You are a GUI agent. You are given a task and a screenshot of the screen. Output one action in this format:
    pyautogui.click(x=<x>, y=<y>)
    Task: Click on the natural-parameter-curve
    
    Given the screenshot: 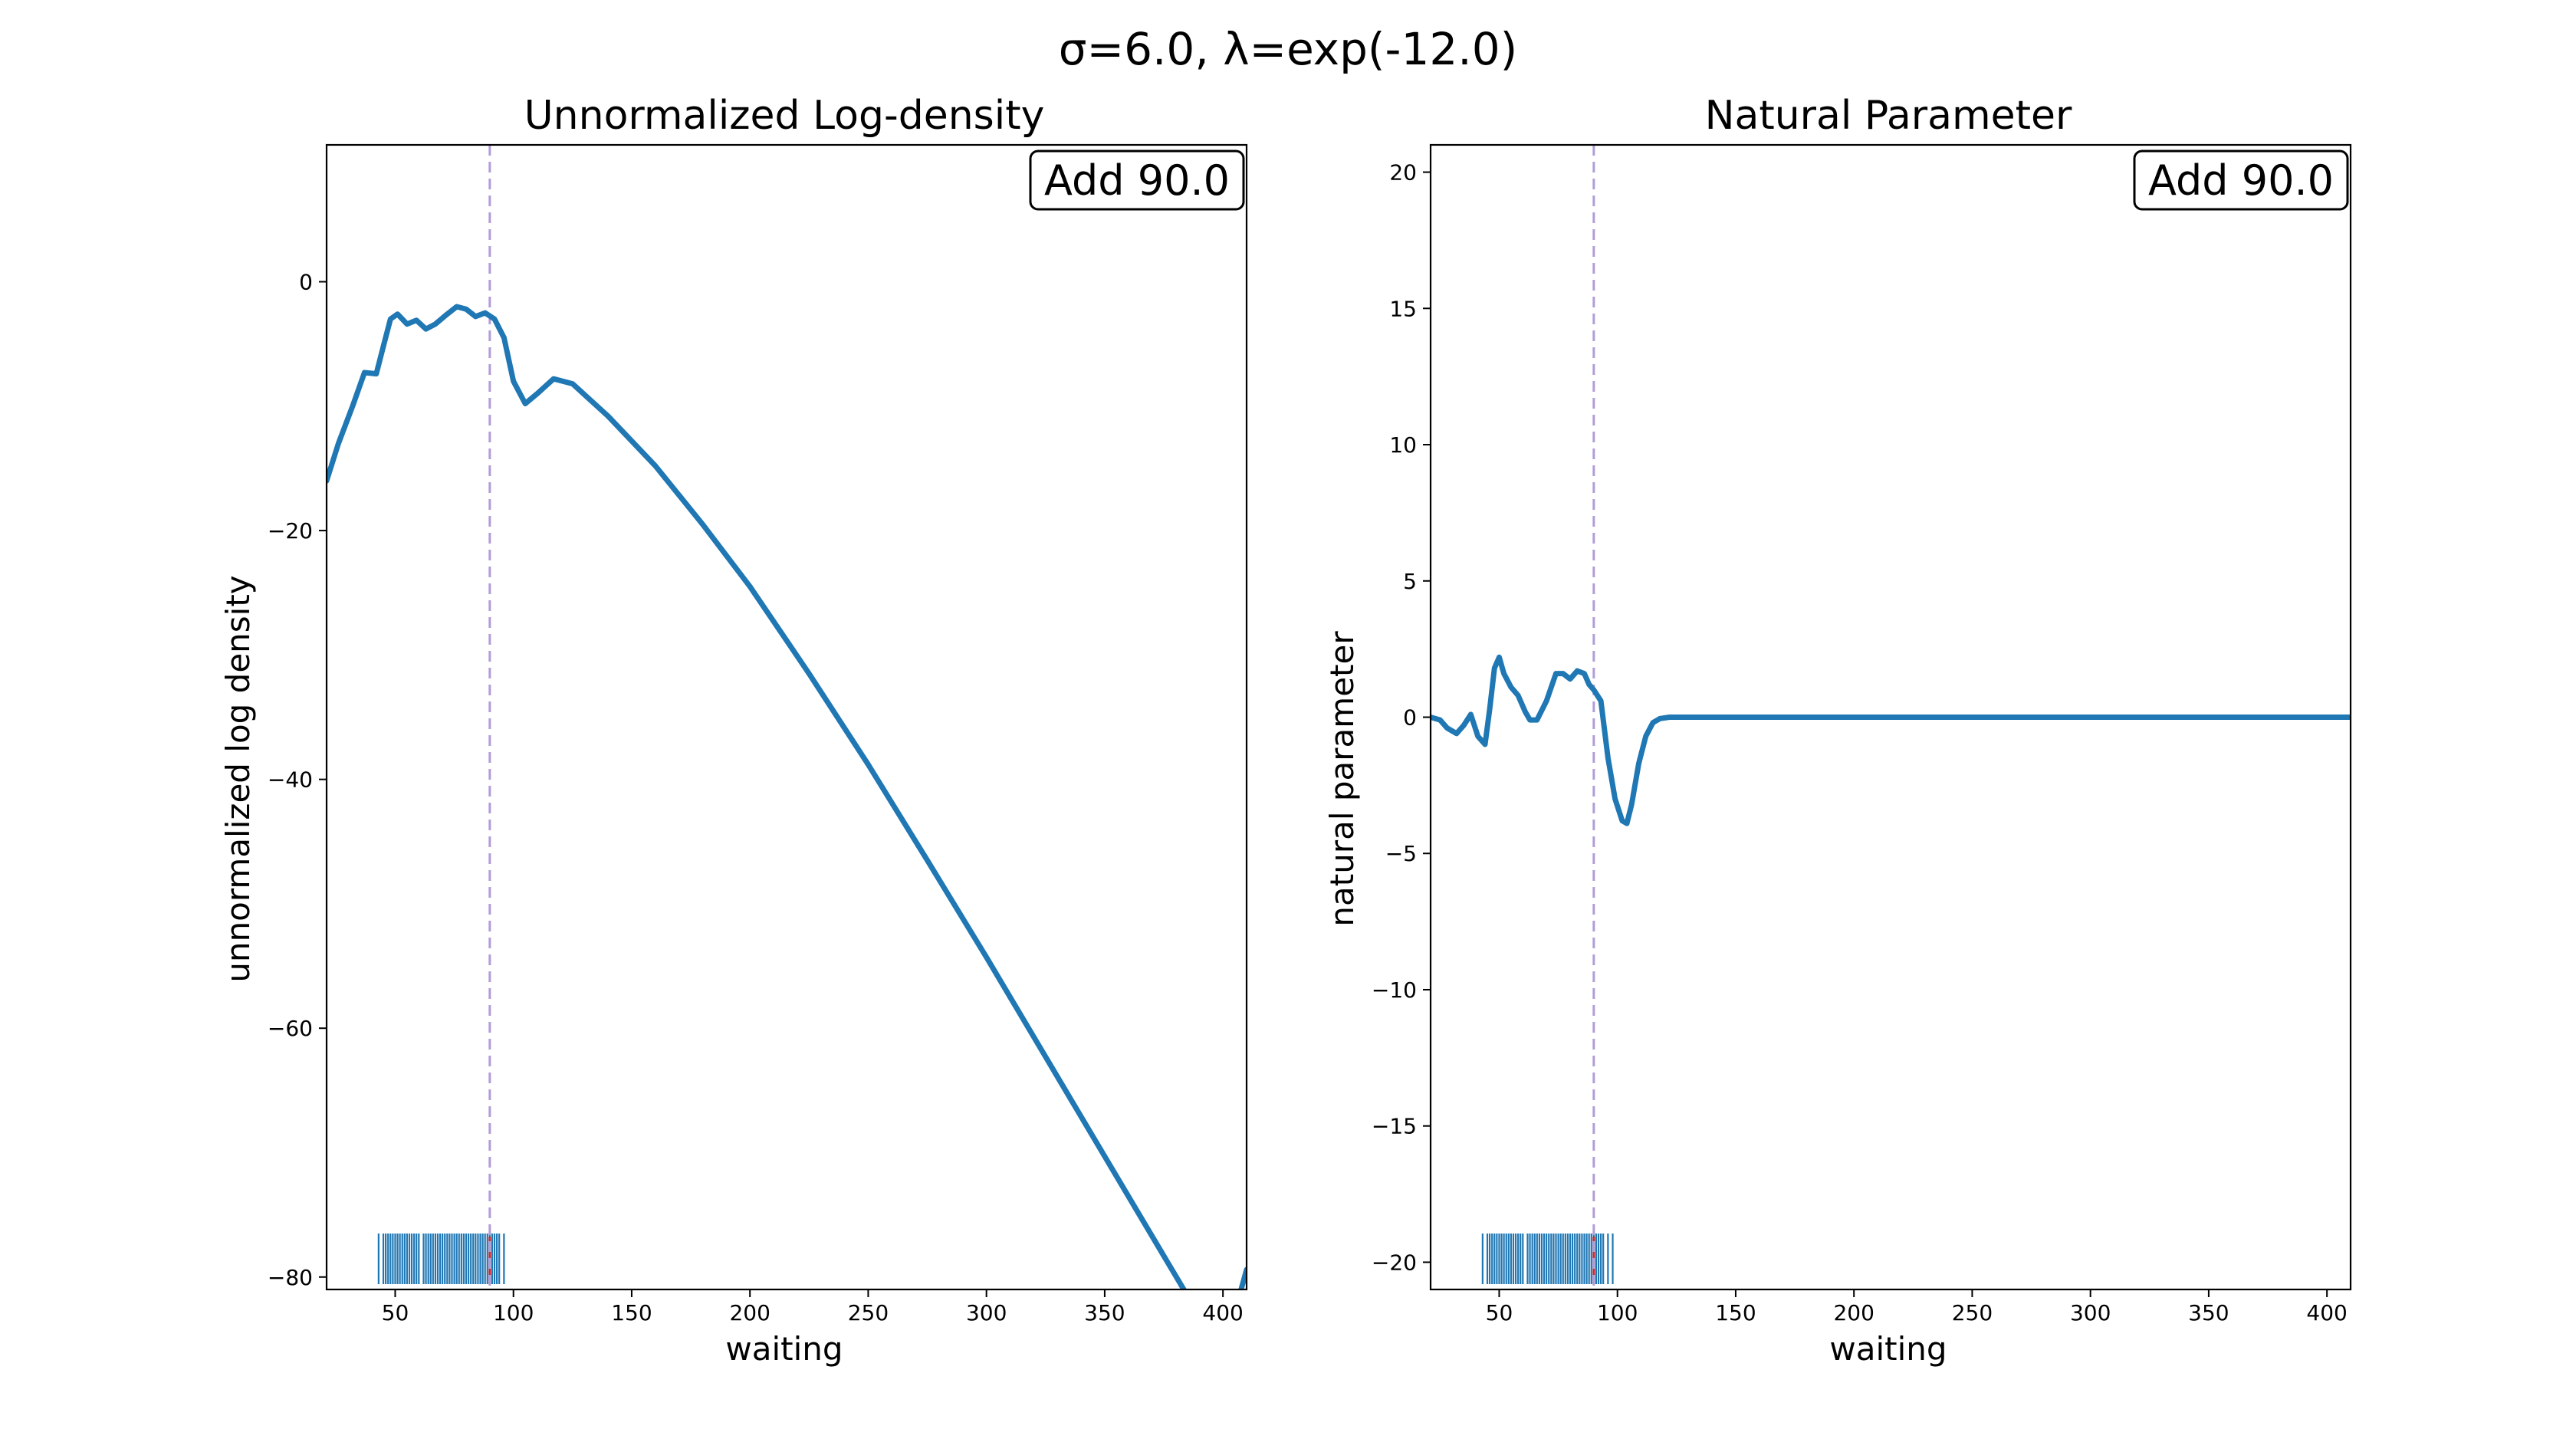 What is the action you would take?
    pyautogui.click(x=1891, y=740)
    